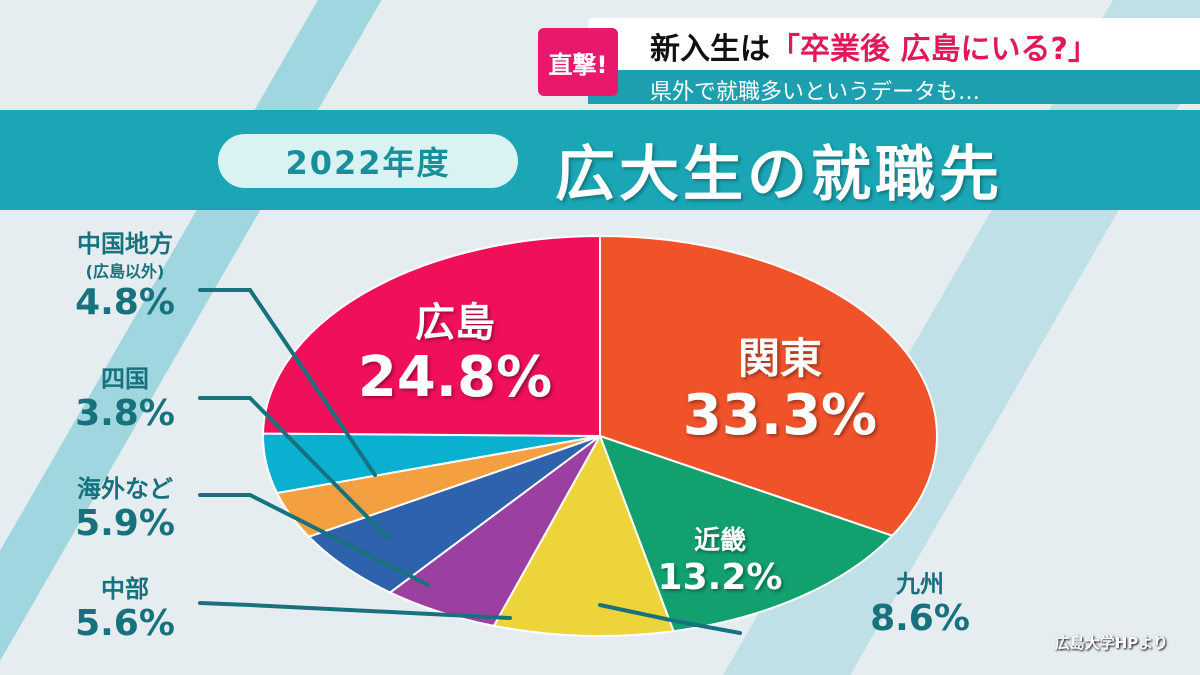 The width and height of the screenshot is (1200, 675). I want to click on label-shikoku: 四国 3.8%, so click(125, 399).